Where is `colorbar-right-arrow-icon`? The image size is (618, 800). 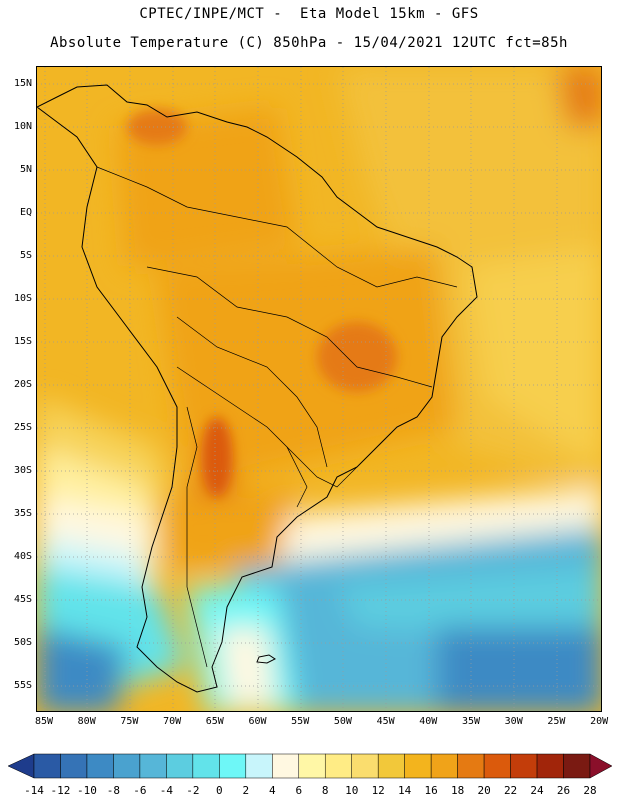 colorbar-right-arrow-icon is located at coordinates (601, 766).